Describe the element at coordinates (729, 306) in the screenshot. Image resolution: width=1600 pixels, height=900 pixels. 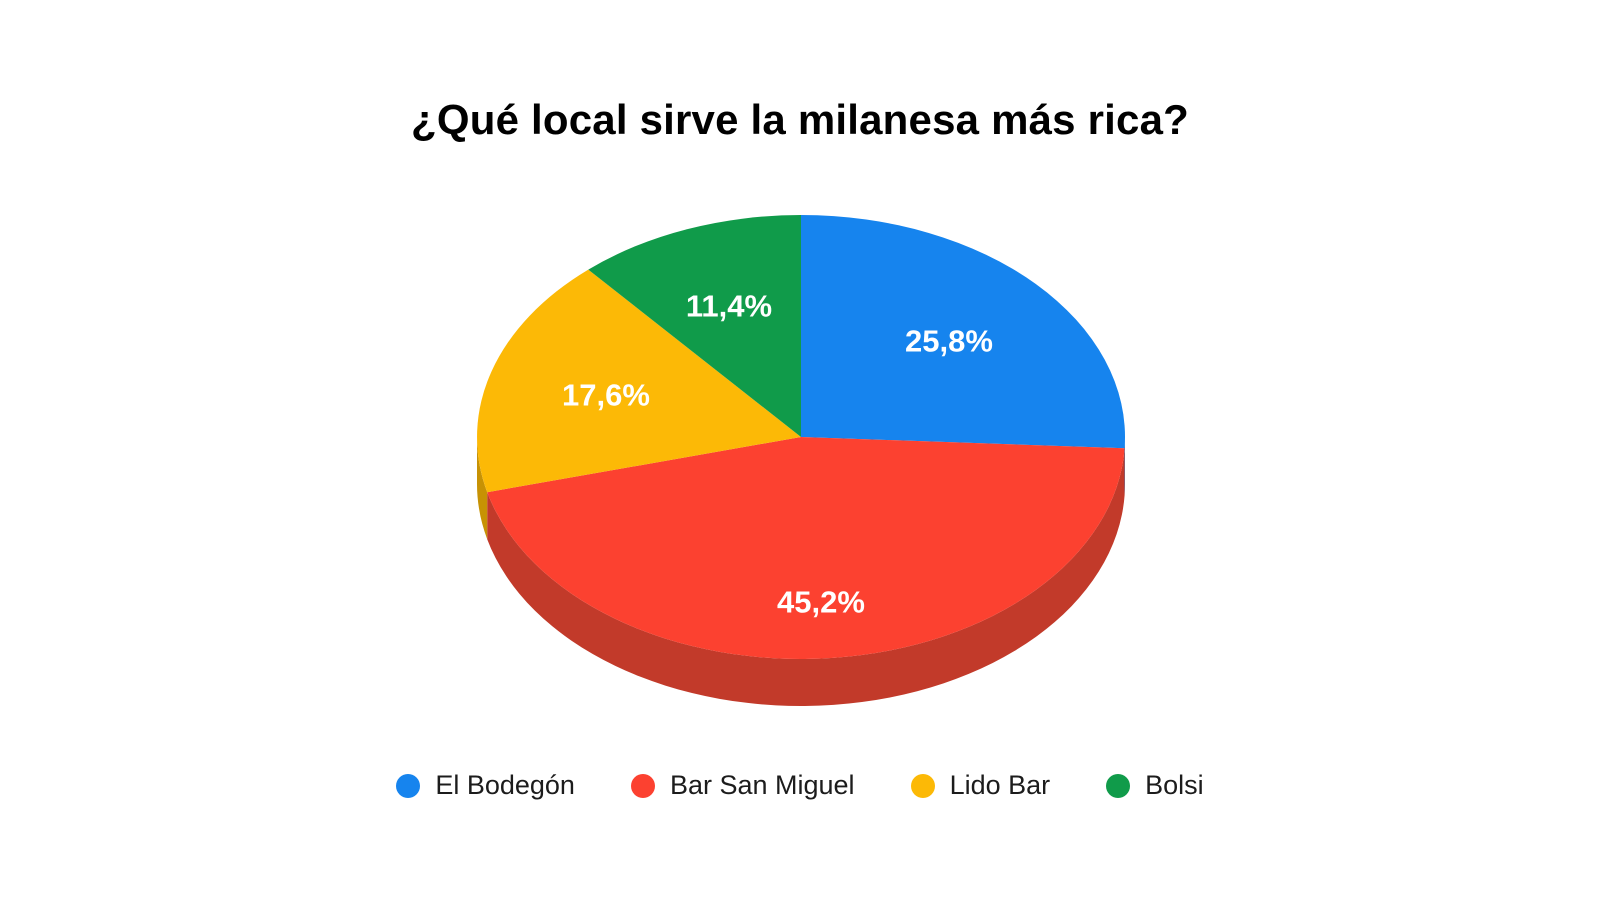
I see `slice-label-3: 11,4%` at that location.